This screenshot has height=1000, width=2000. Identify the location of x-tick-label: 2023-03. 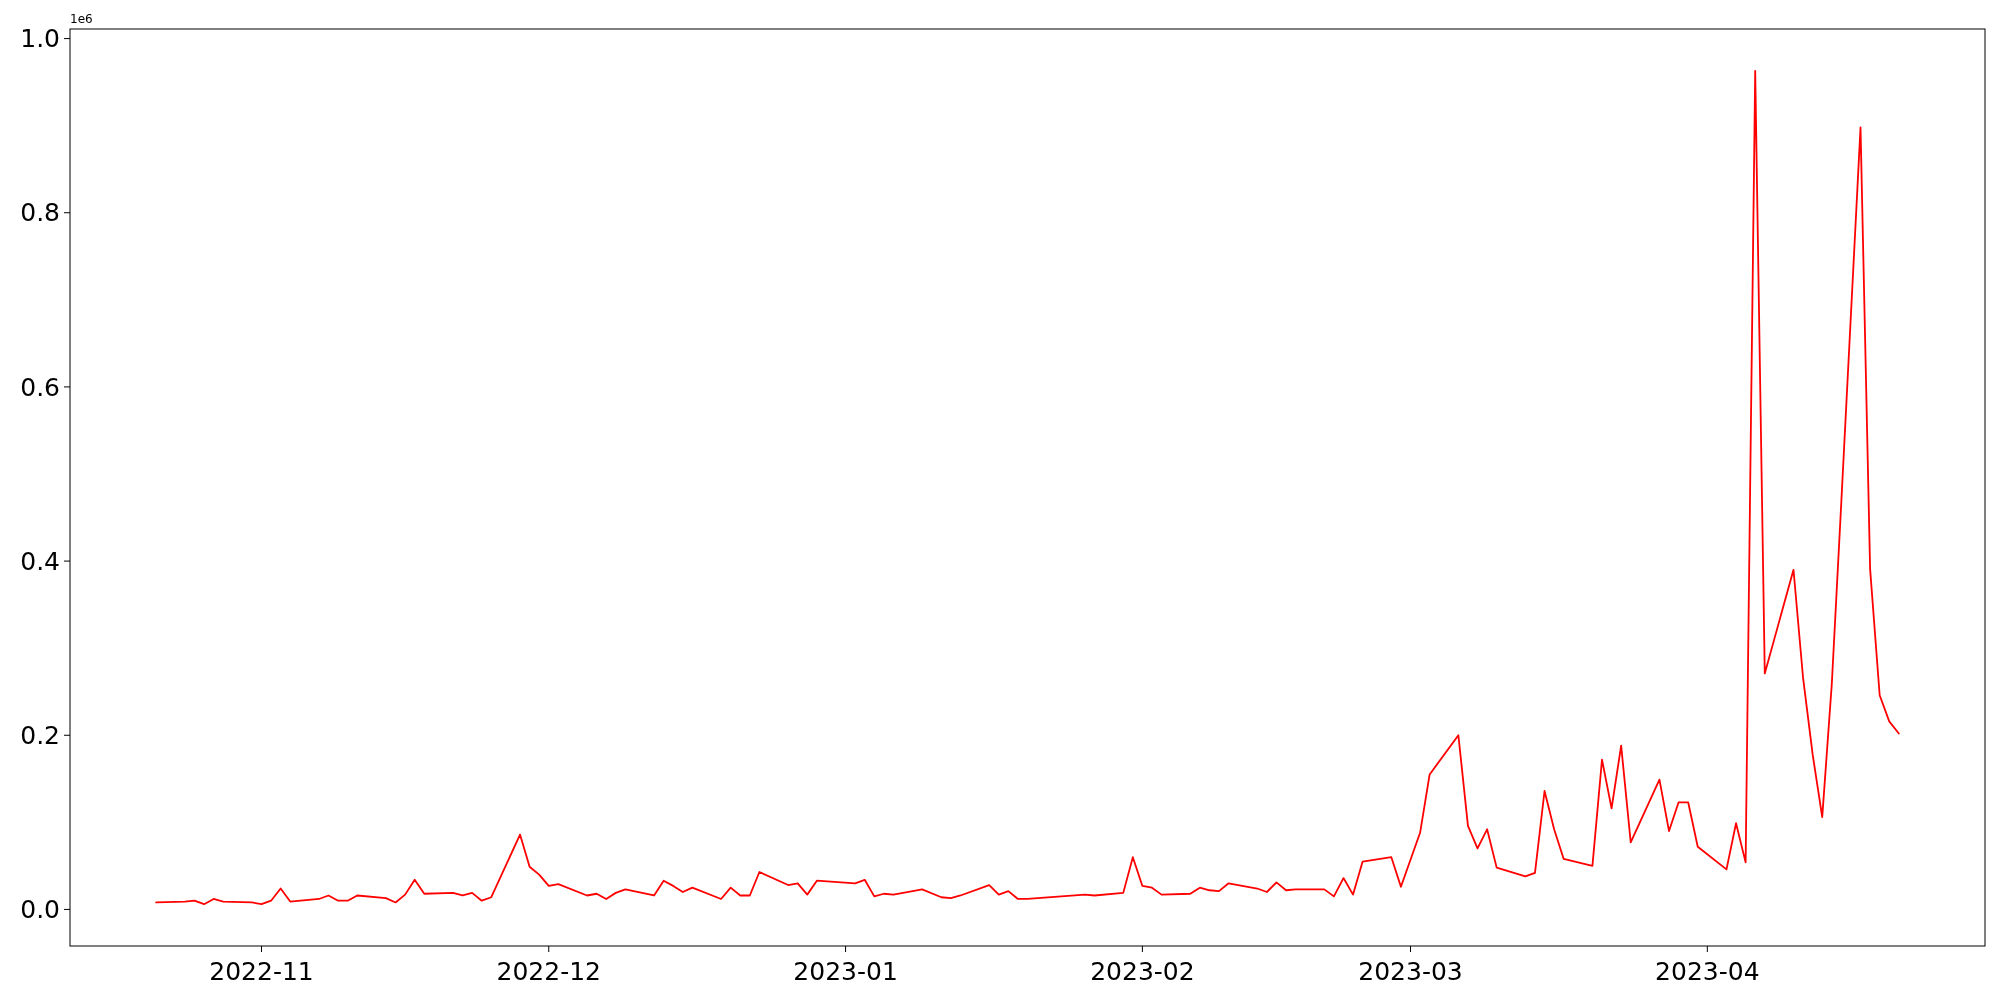
(1410, 971).